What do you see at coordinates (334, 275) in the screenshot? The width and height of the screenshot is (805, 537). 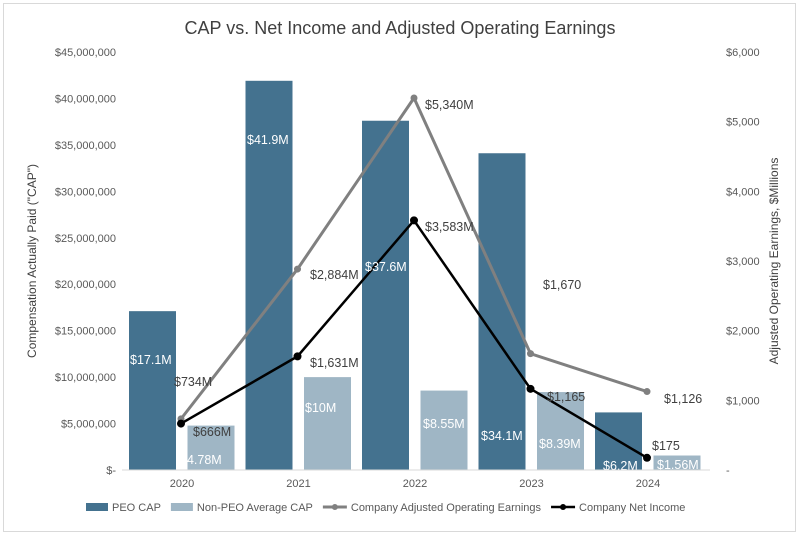 I see `data-label: $2,884M` at bounding box center [334, 275].